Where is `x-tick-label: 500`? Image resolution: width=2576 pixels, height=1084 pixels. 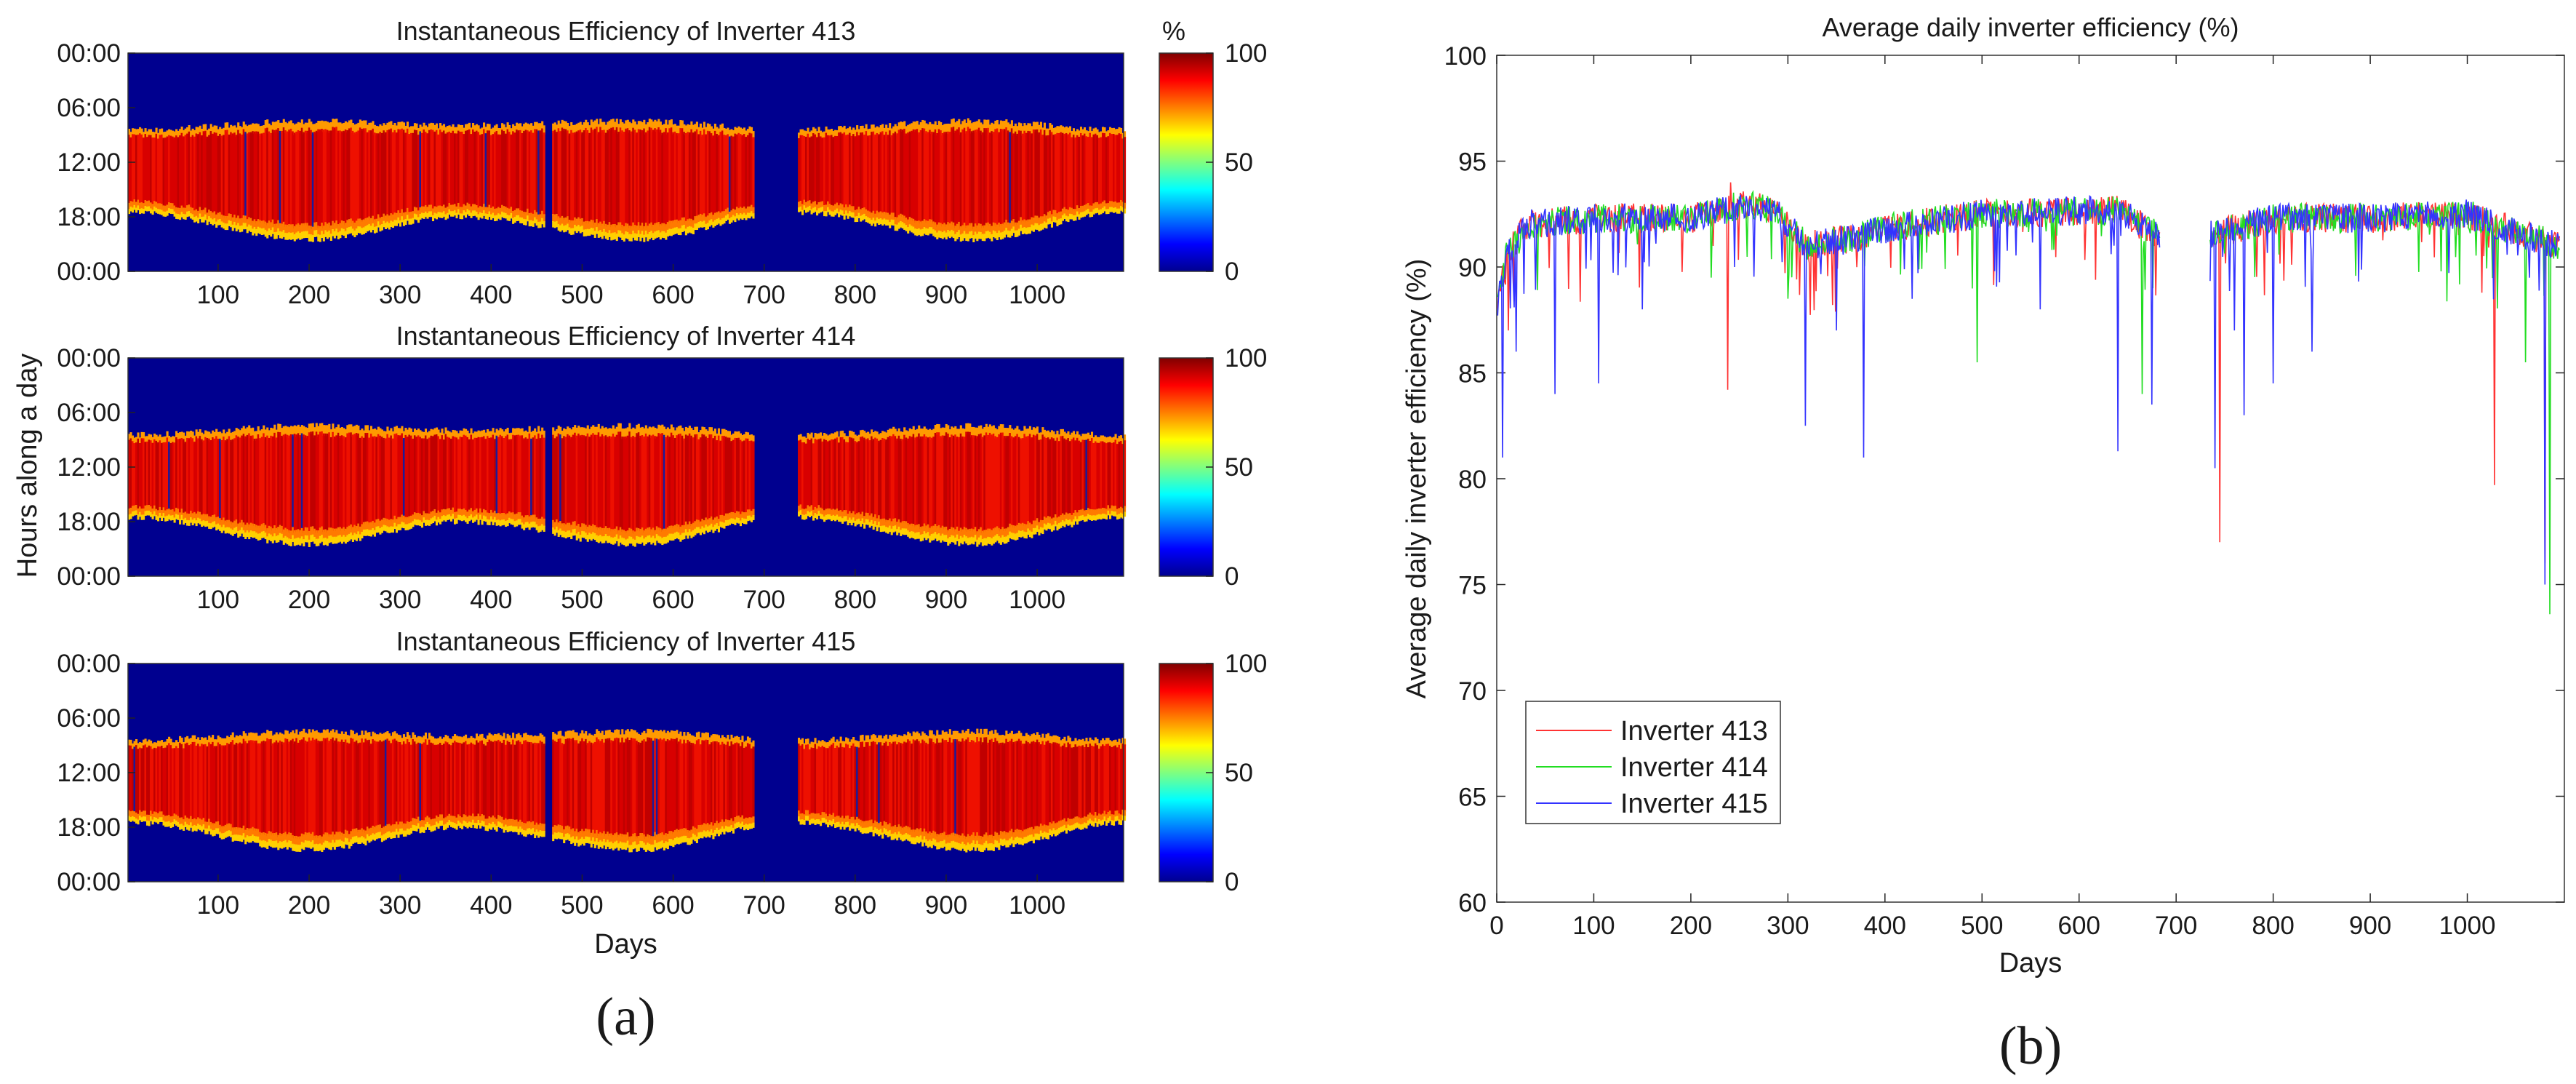 x-tick-label: 500 is located at coordinates (582, 295).